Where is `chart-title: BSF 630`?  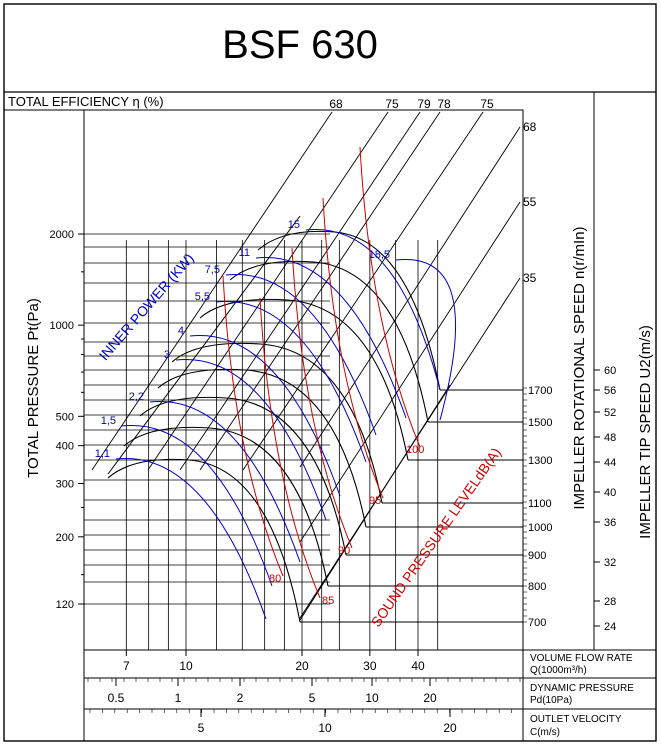 chart-title: BSF 630 is located at coordinates (300, 45).